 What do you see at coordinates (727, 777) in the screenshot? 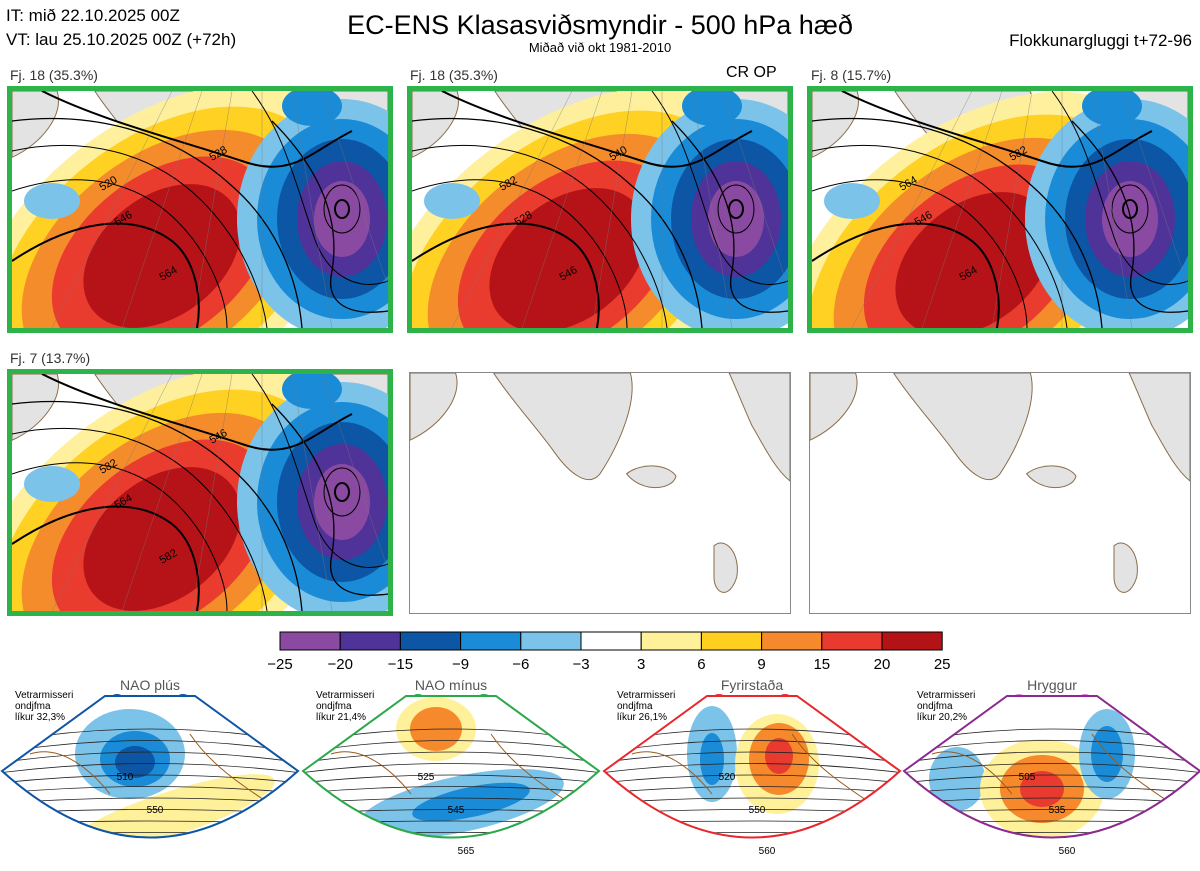
I see `regime-contour-label: 520` at bounding box center [727, 777].